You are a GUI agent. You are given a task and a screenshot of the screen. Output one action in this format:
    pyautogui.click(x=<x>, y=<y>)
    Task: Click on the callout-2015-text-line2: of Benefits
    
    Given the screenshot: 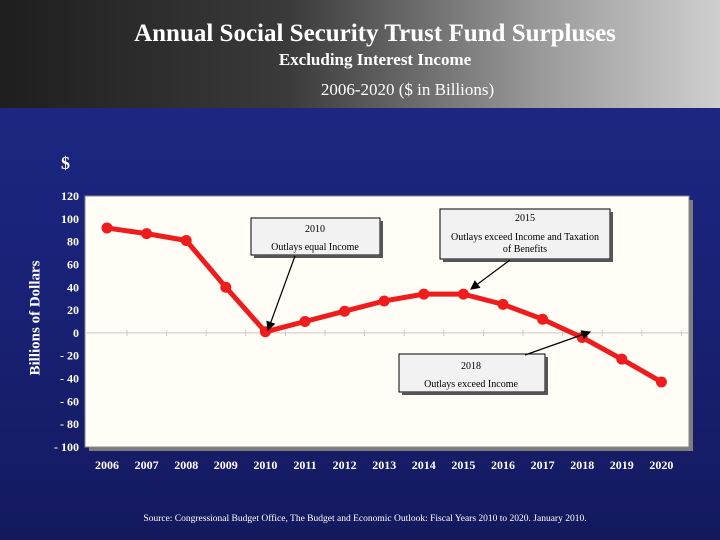 What is the action you would take?
    pyautogui.click(x=525, y=249)
    